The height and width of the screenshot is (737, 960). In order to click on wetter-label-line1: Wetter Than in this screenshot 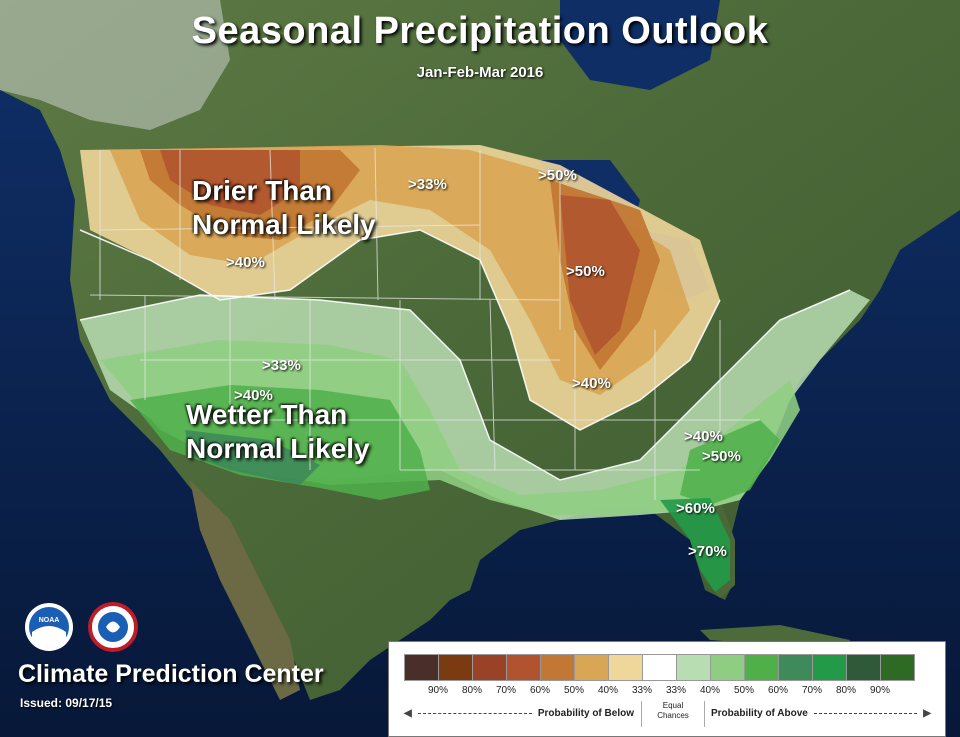, I will do `click(267, 414)`.